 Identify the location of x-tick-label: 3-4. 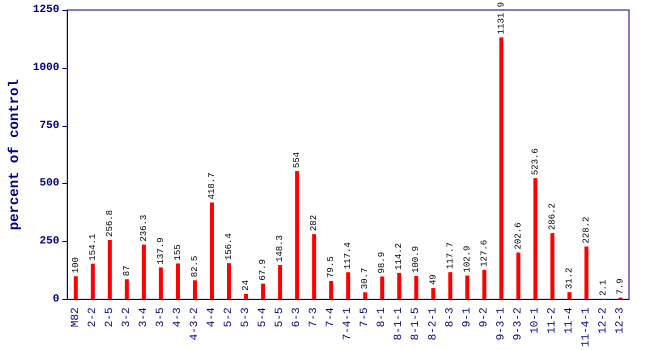
(144, 317).